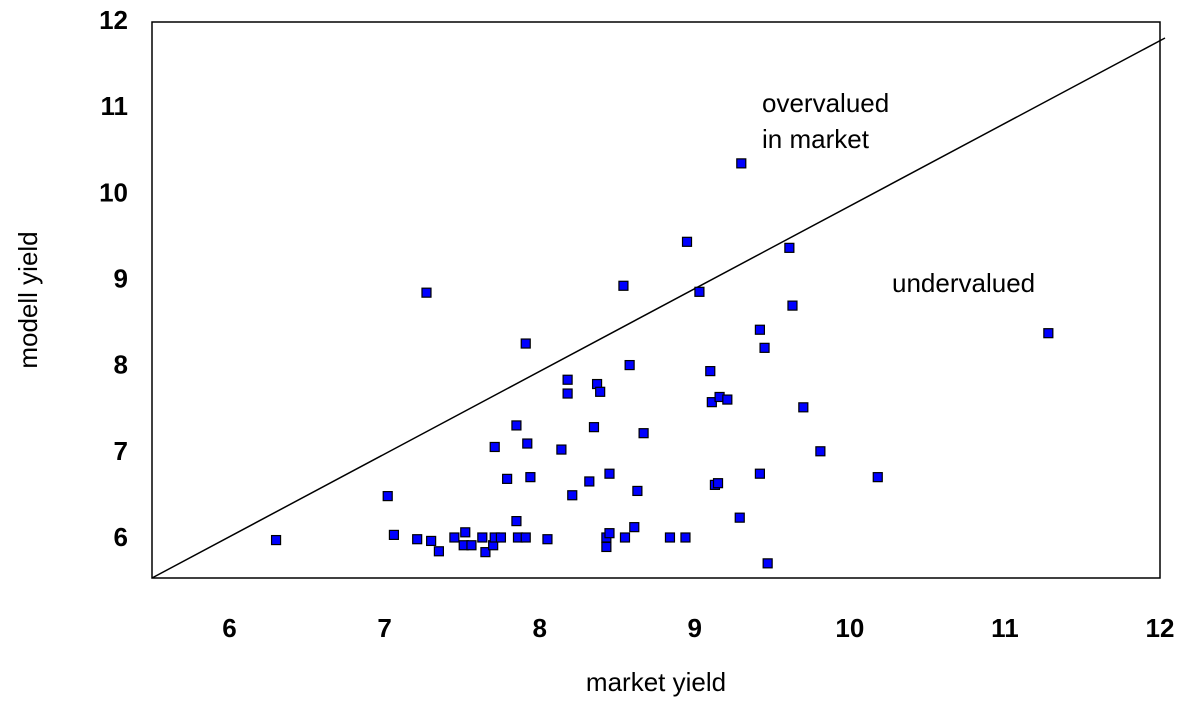 This screenshot has height=704, width=1198. I want to click on x-tick-label: 10, so click(849, 628).